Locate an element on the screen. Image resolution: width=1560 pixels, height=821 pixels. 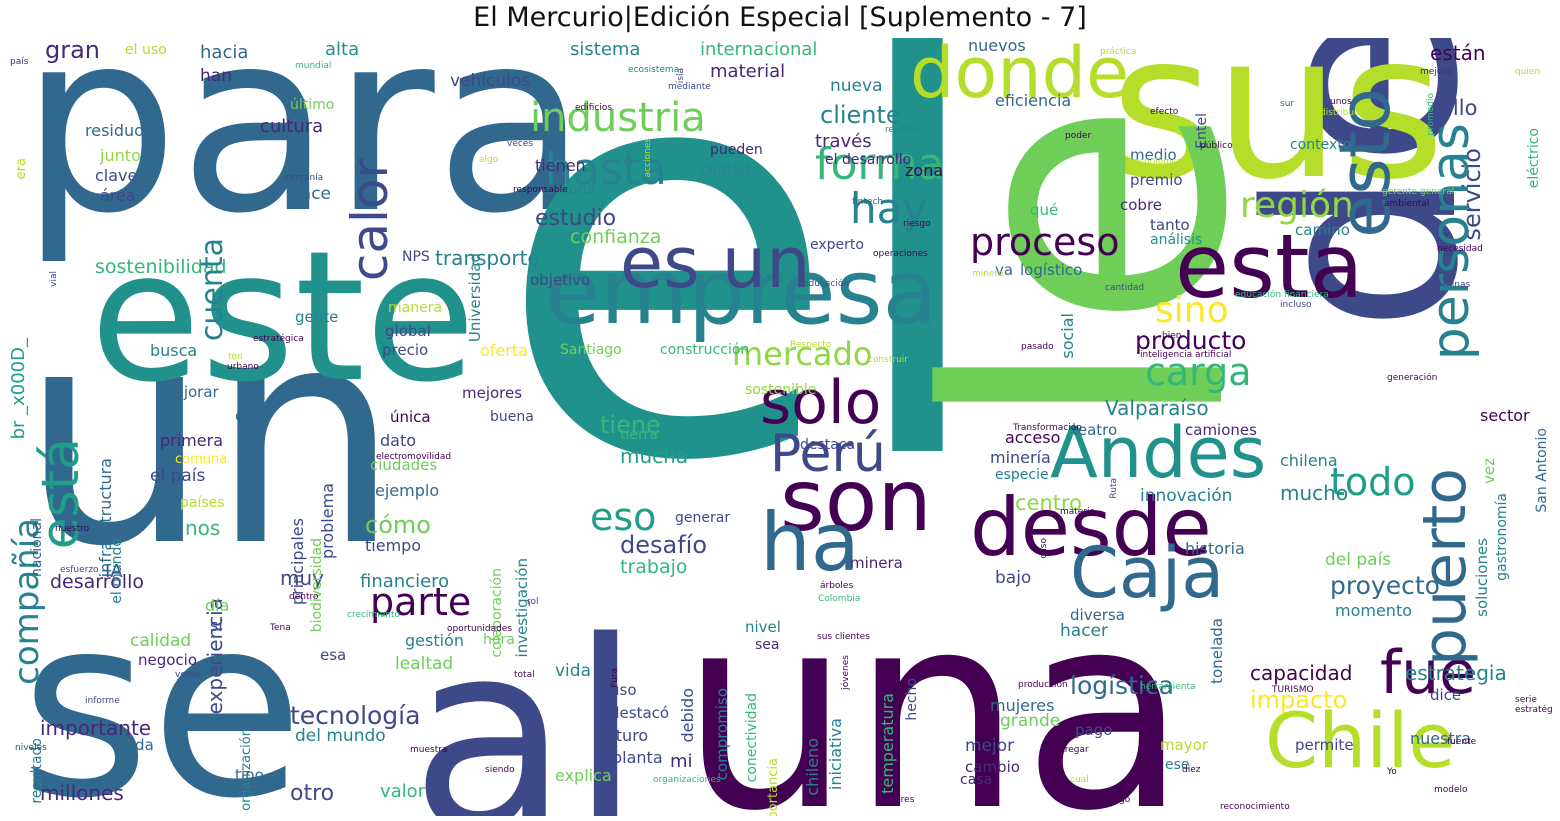
word-premio: premio is located at coordinates (1156, 180).